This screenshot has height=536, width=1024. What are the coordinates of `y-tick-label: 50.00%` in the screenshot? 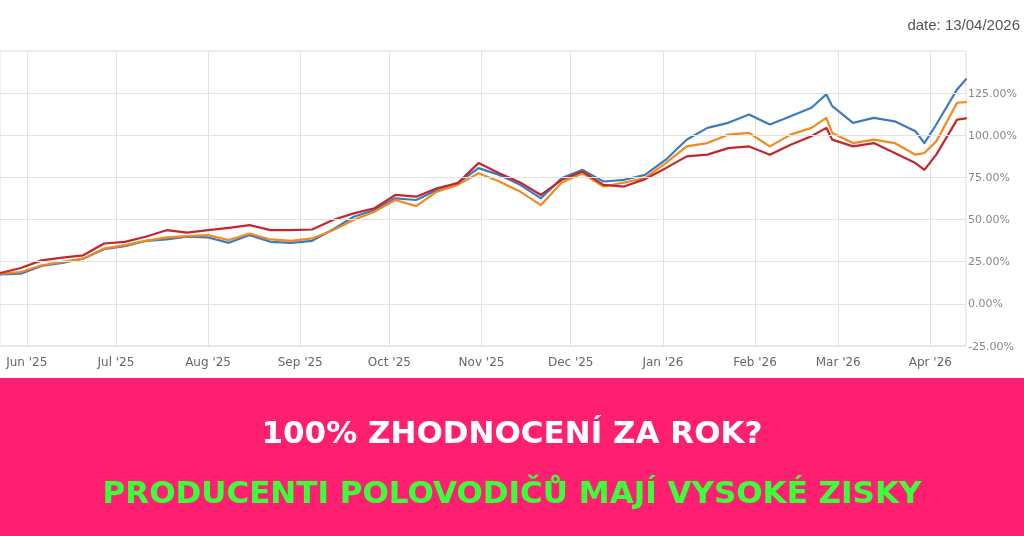 It's located at (989, 220).